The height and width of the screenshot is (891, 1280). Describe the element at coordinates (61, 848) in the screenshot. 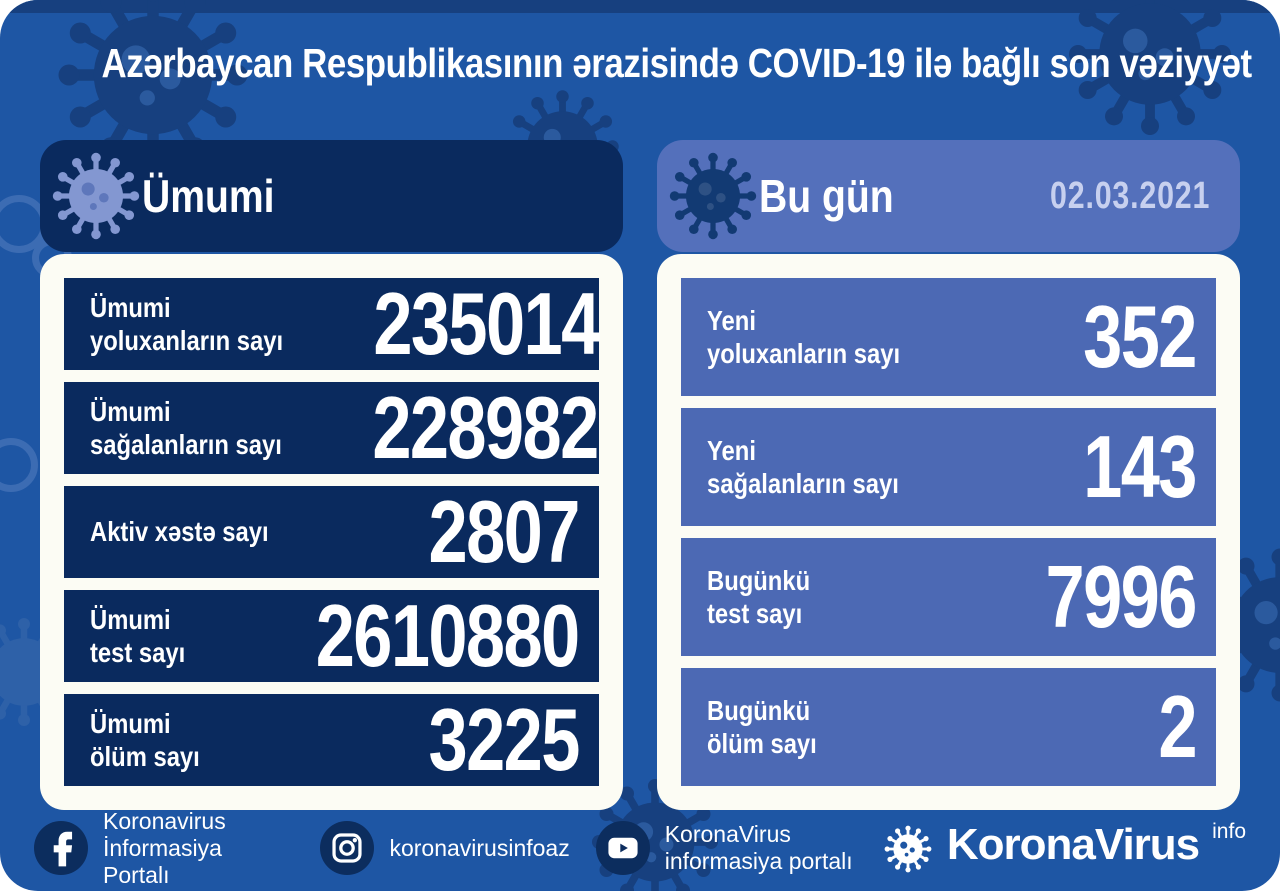

I see `facebook-icon` at that location.